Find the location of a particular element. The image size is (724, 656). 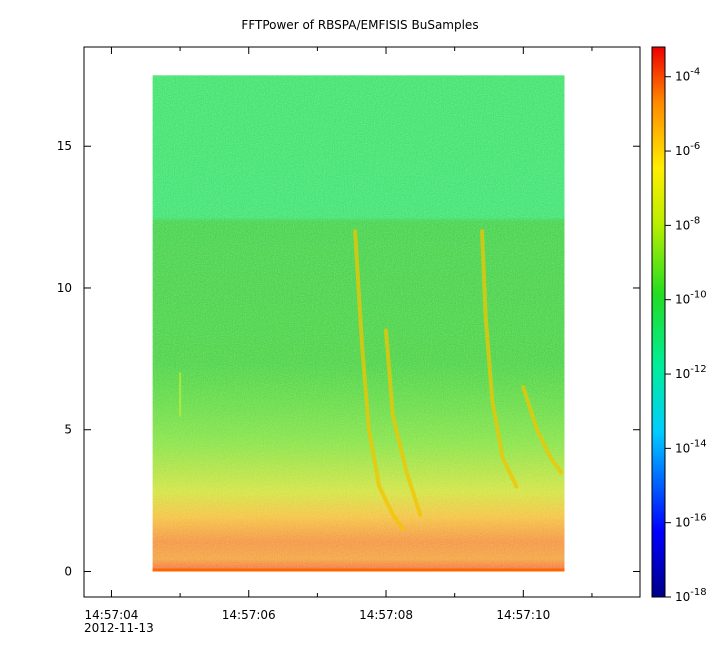

colorbar is located at coordinates (658, 322).